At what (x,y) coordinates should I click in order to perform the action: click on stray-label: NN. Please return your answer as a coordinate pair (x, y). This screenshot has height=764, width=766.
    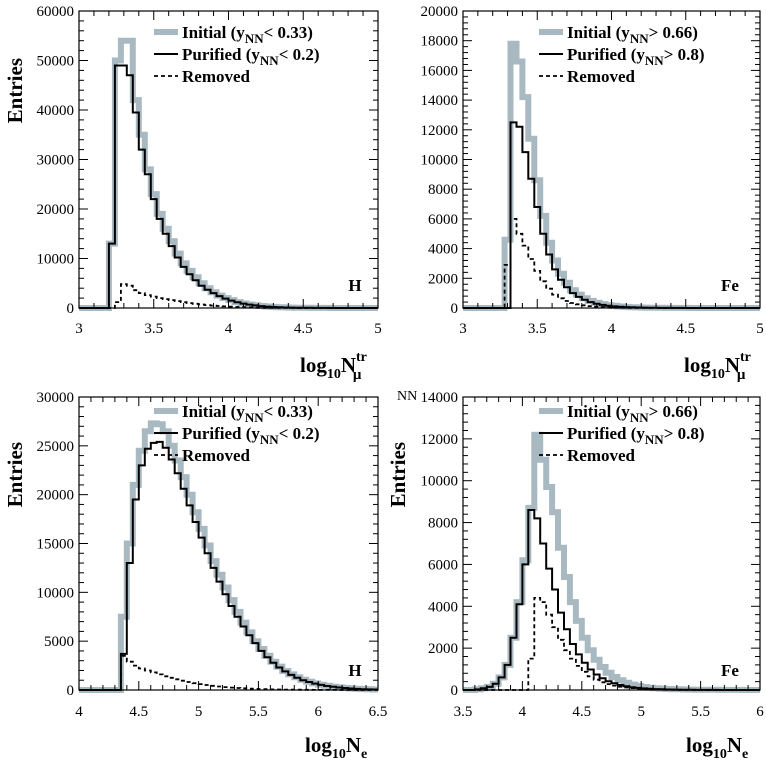
    Looking at the image, I should click on (407, 396).